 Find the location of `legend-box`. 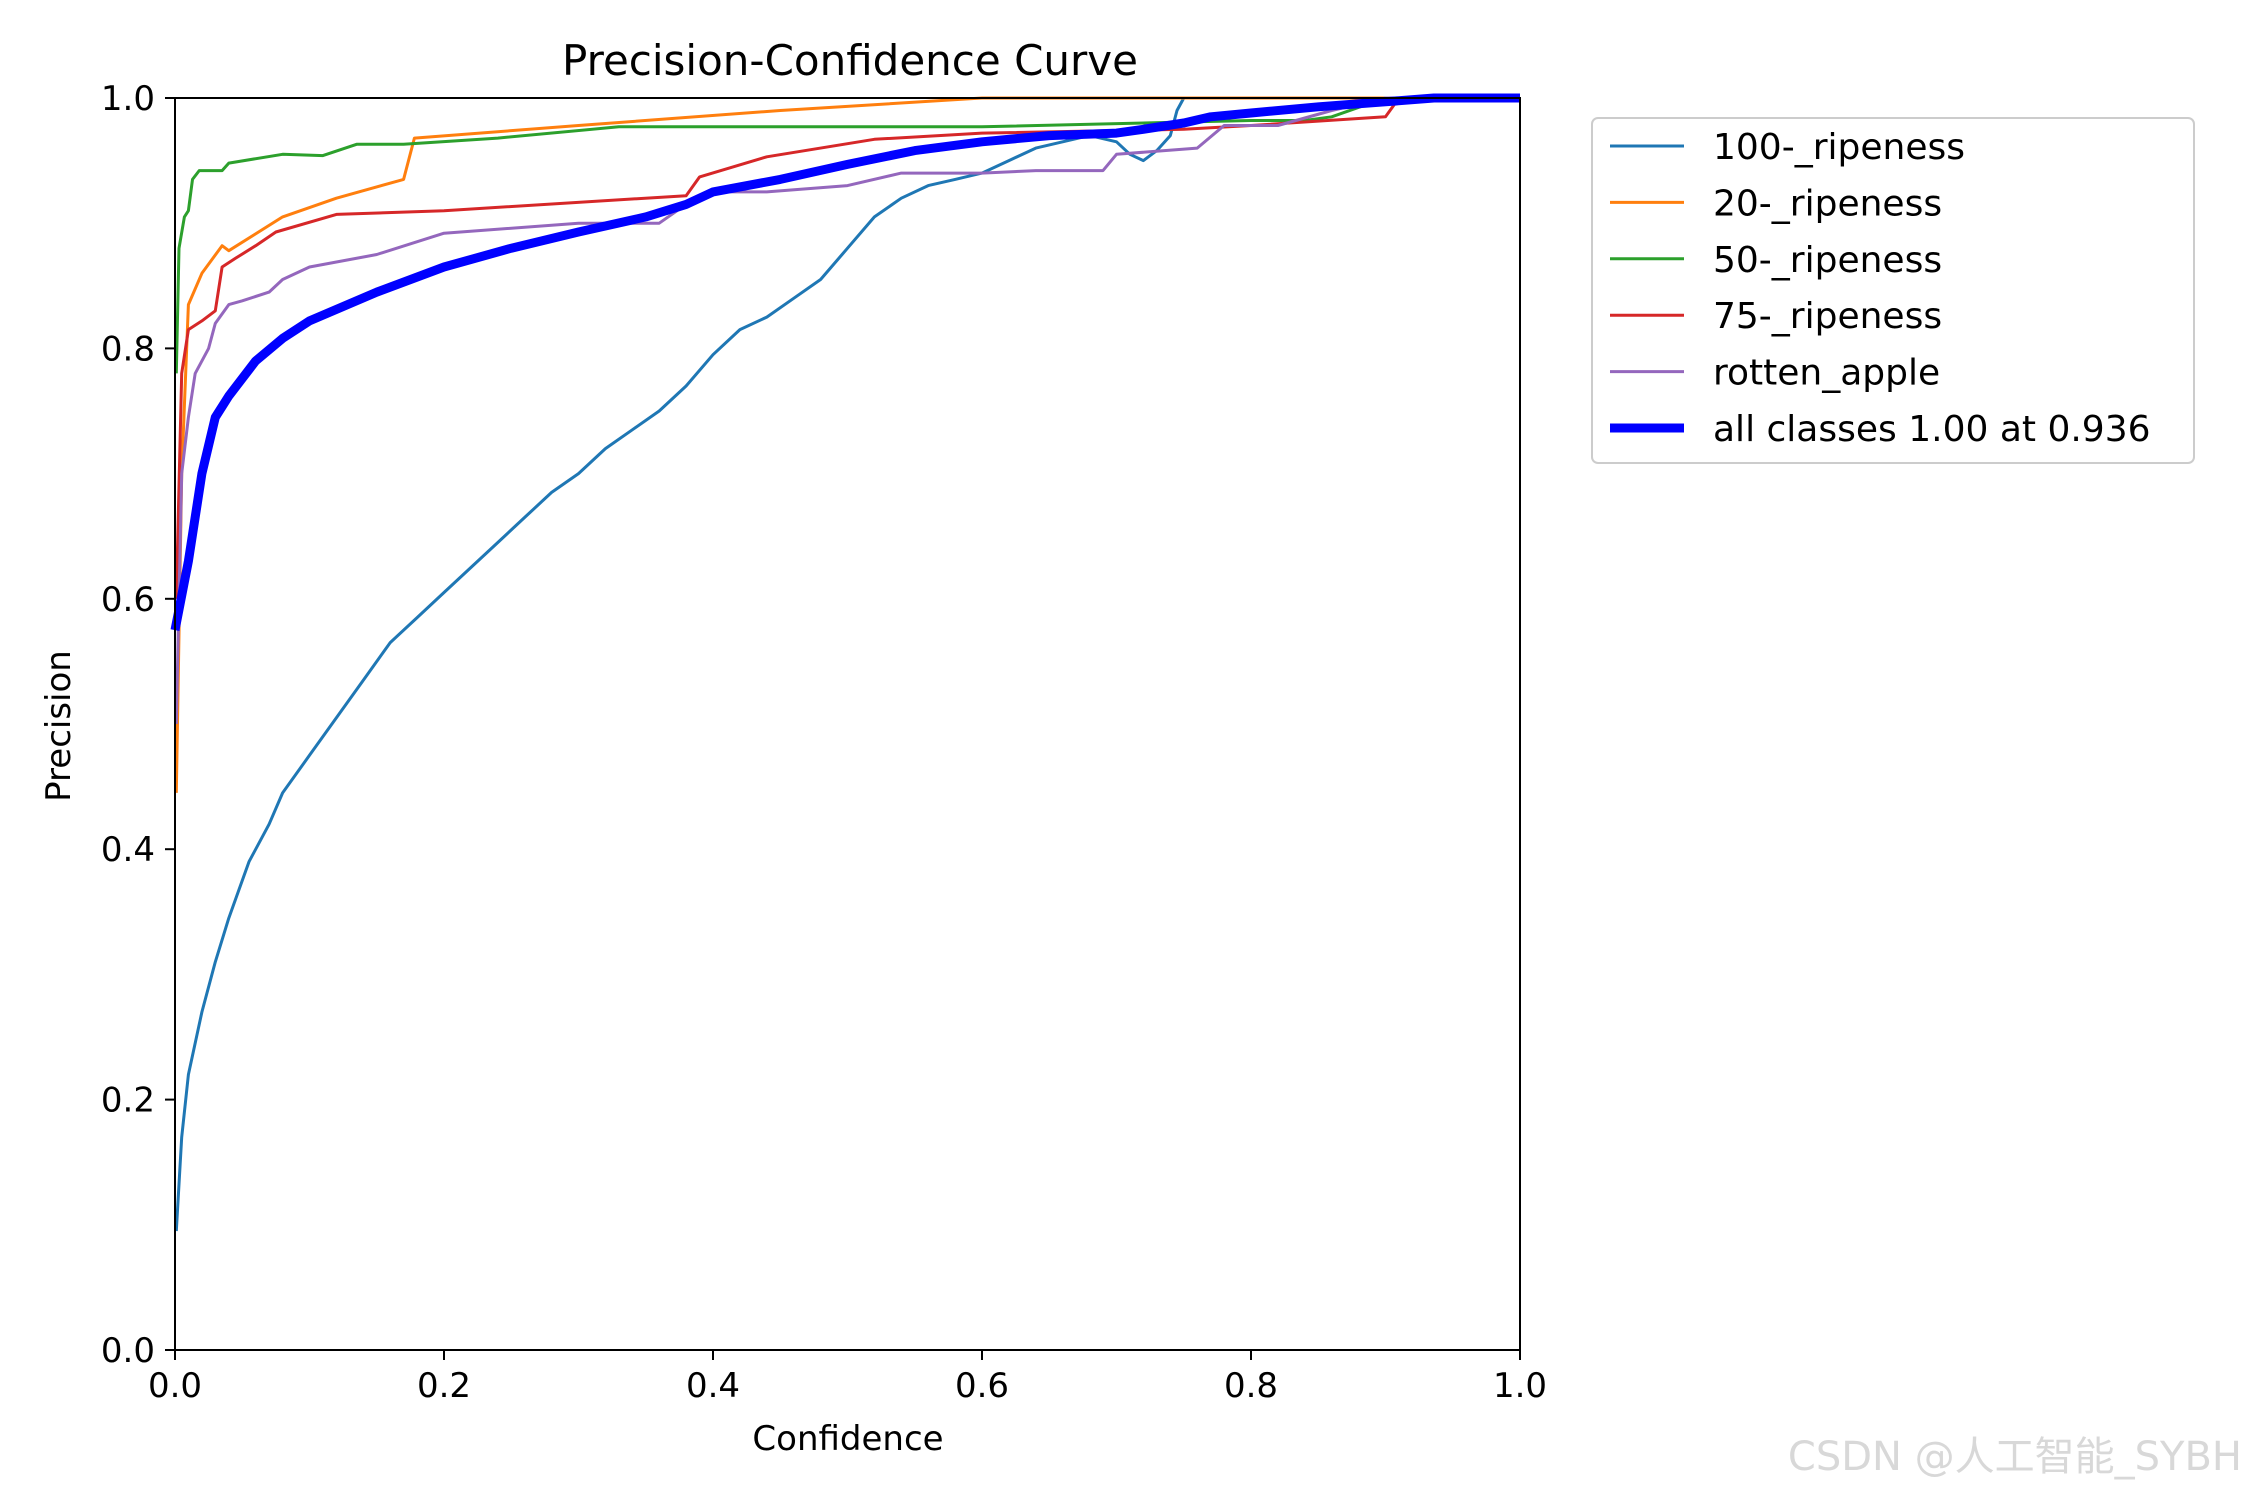

legend-box is located at coordinates (1893, 290).